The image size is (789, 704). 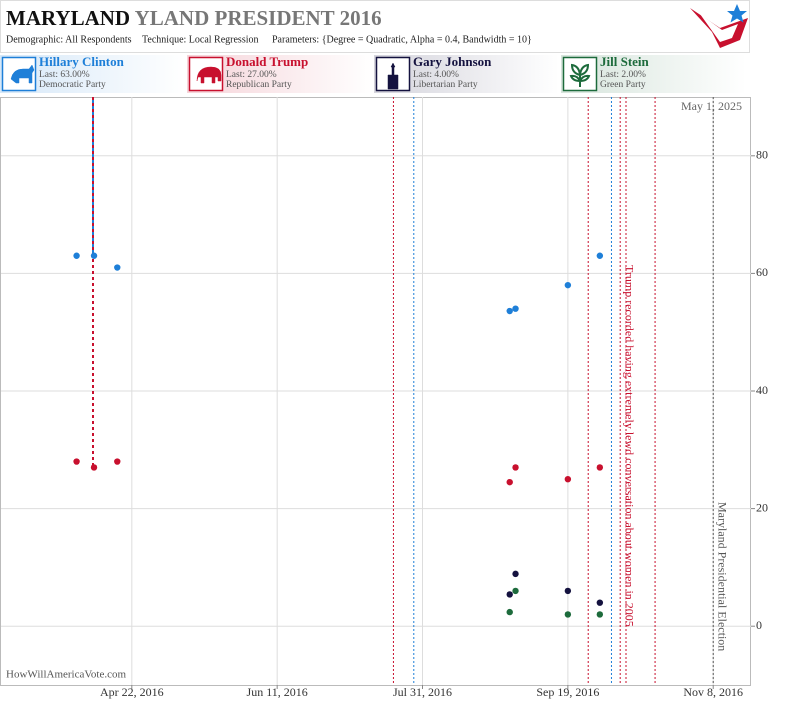 I want to click on legend-name: Hillary Clinton, so click(x=82, y=61).